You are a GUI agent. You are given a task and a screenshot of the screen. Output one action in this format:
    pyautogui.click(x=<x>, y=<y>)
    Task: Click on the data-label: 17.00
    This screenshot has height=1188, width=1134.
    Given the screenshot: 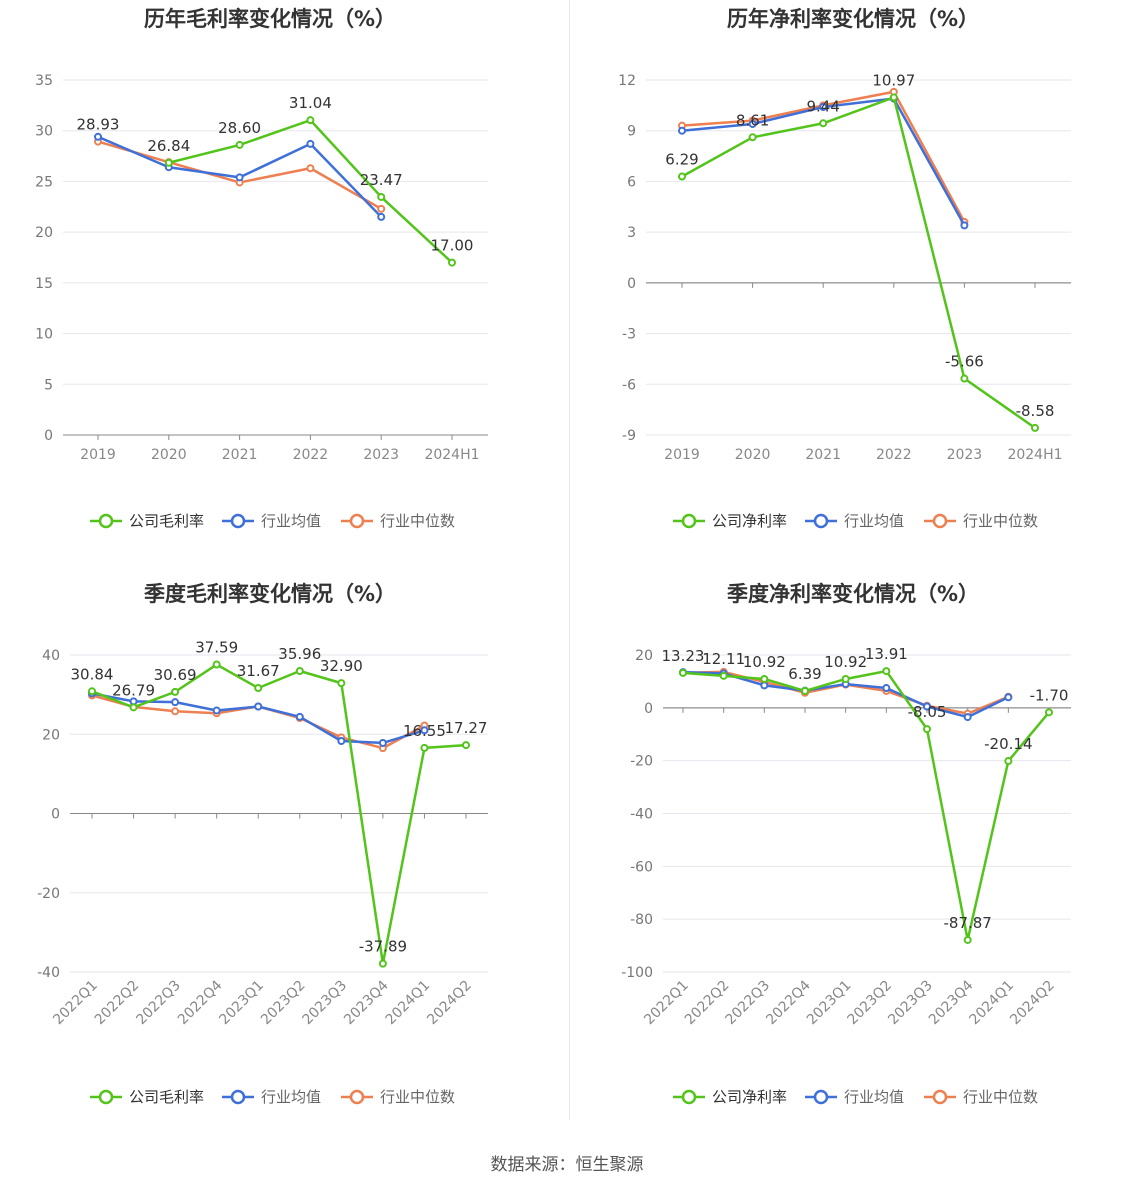 What is the action you would take?
    pyautogui.click(x=452, y=246)
    